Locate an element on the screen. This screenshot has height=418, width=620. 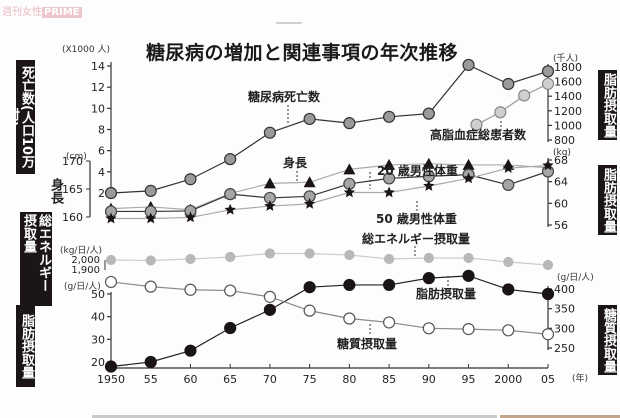
axis-label-death: 死亡数(人口10万対) is located at coordinates (19, 117).